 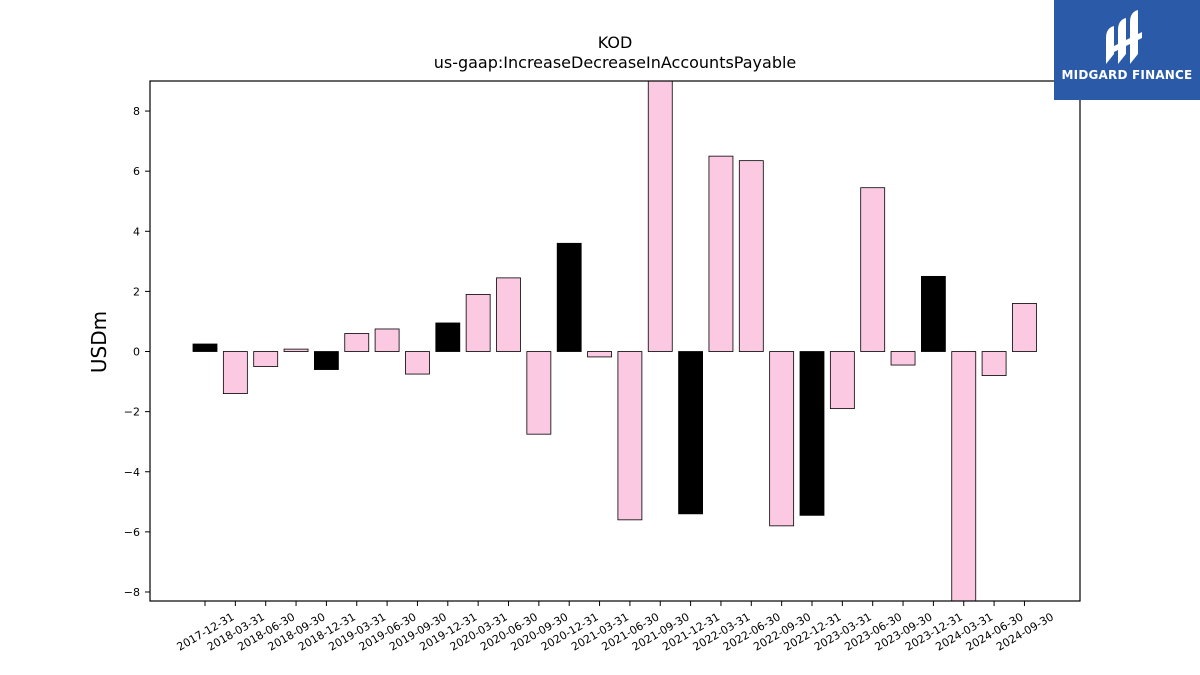 What do you see at coordinates (1127, 75) in the screenshot?
I see `logo-text: MIDGARD FINANCE` at bounding box center [1127, 75].